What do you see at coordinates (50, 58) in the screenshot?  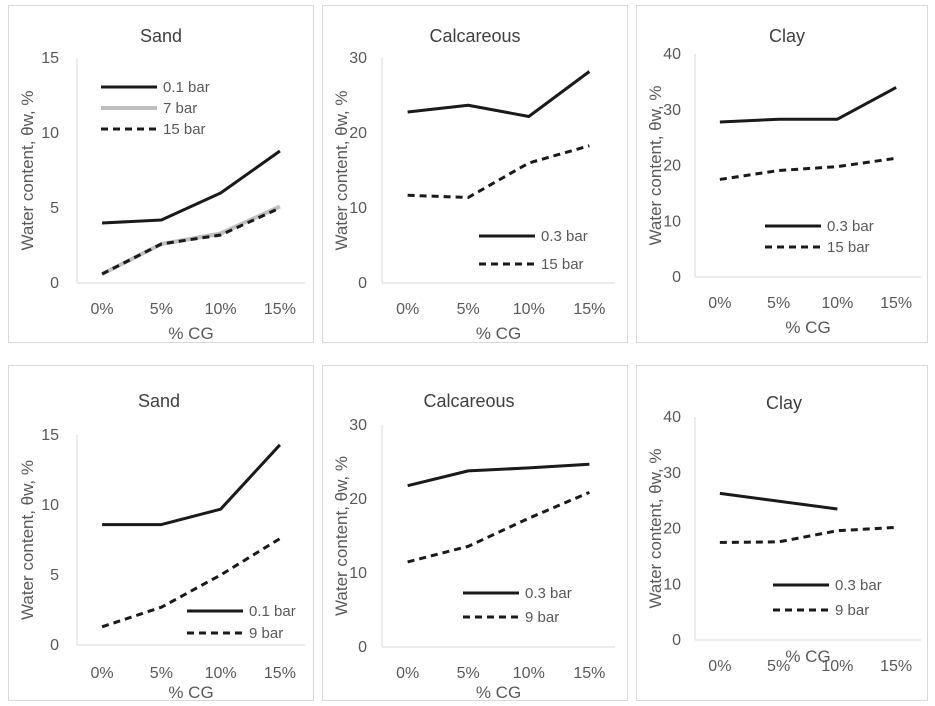 I see `y-tick-label: 15` at bounding box center [50, 58].